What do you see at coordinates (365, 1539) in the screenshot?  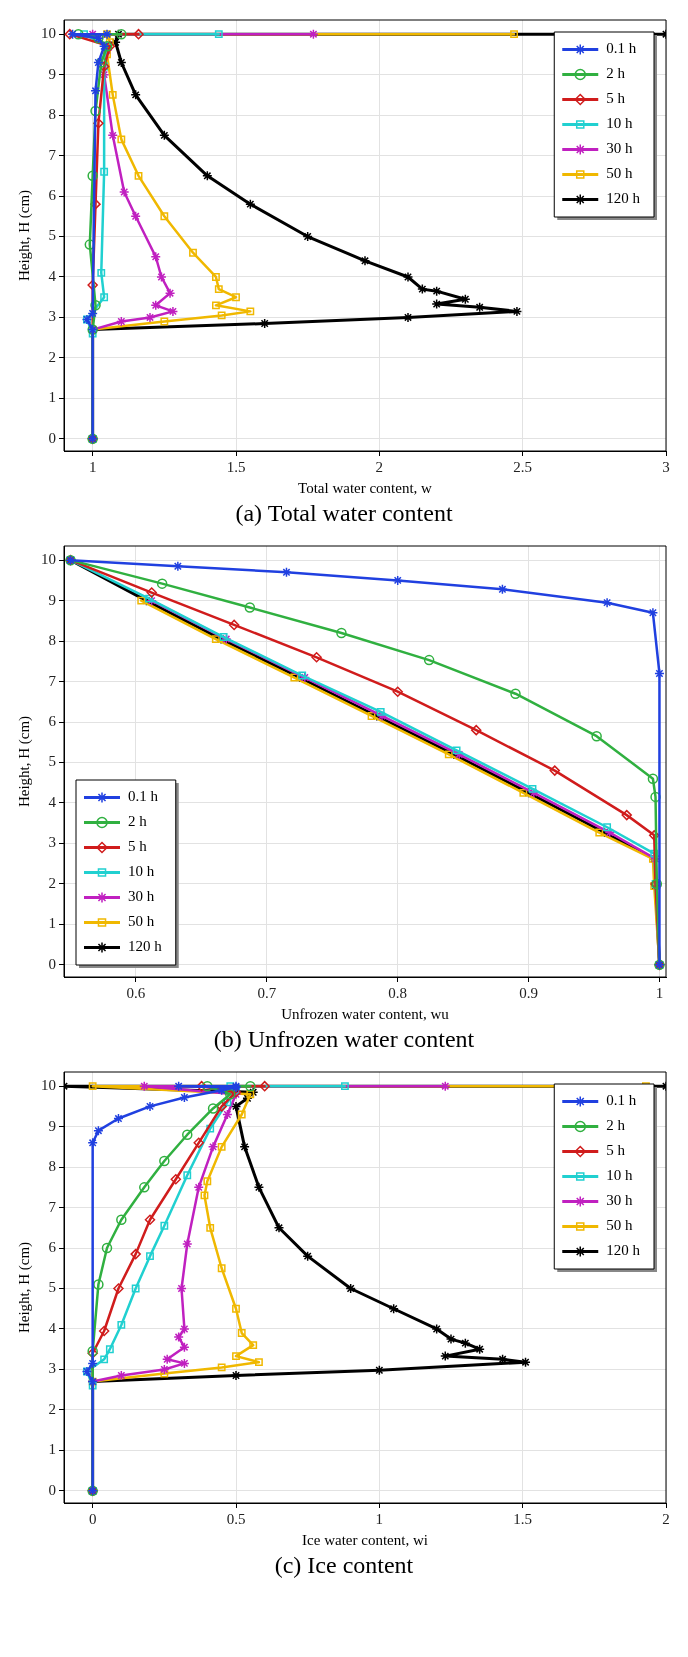 I see `x-axis-title: Ice water content, wi` at bounding box center [365, 1539].